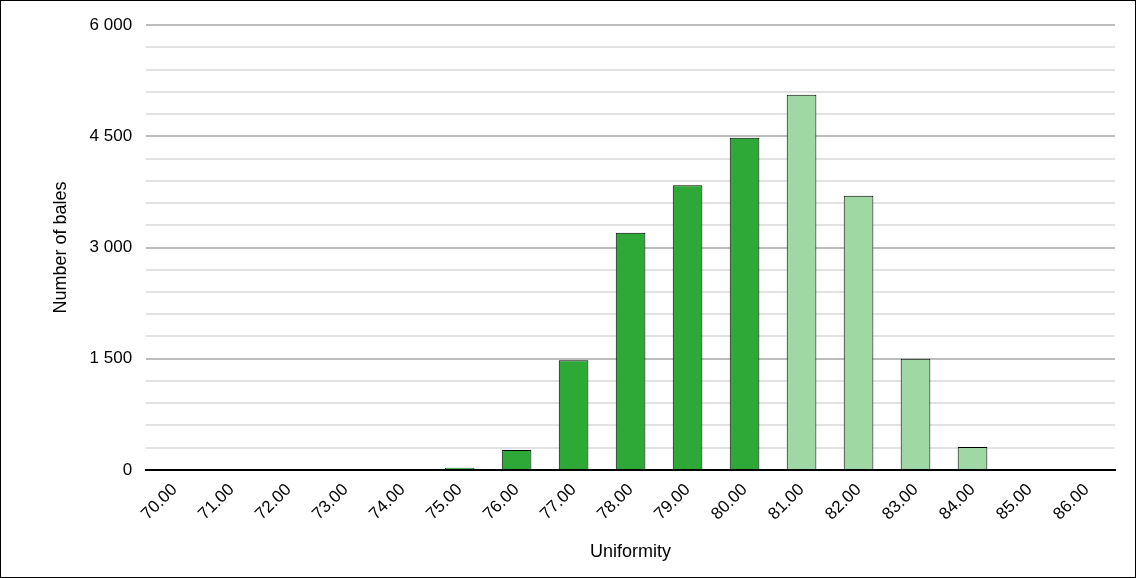  What do you see at coordinates (111, 358) in the screenshot?
I see `y-tick-label: 1 500` at bounding box center [111, 358].